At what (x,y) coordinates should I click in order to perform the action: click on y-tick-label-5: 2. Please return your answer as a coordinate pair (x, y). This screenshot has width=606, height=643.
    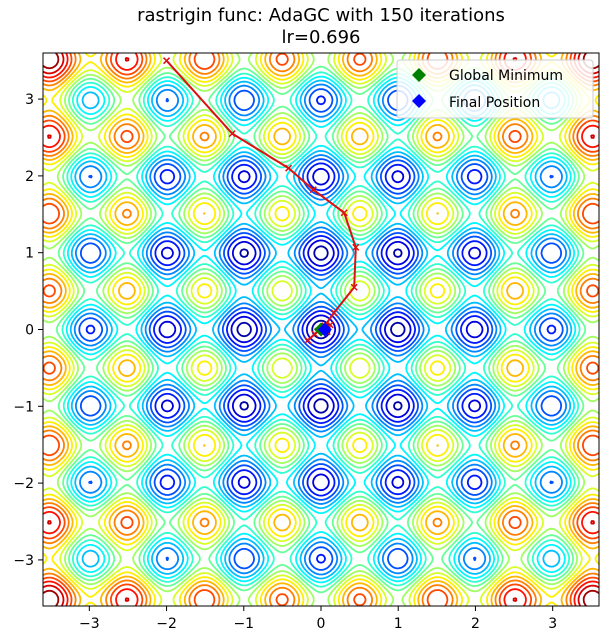
    Looking at the image, I should click on (29, 177).